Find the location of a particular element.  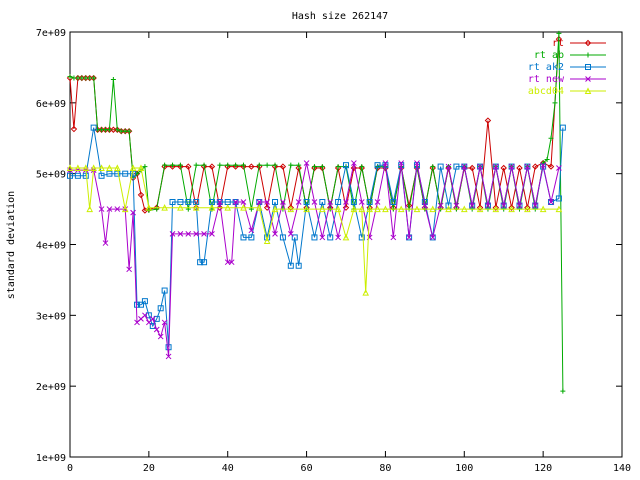

y-tick-label: 1e+09 is located at coordinates (51, 458).